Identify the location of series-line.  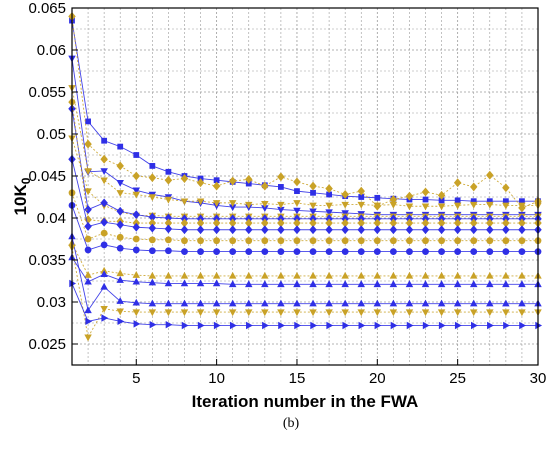
(304, 271).